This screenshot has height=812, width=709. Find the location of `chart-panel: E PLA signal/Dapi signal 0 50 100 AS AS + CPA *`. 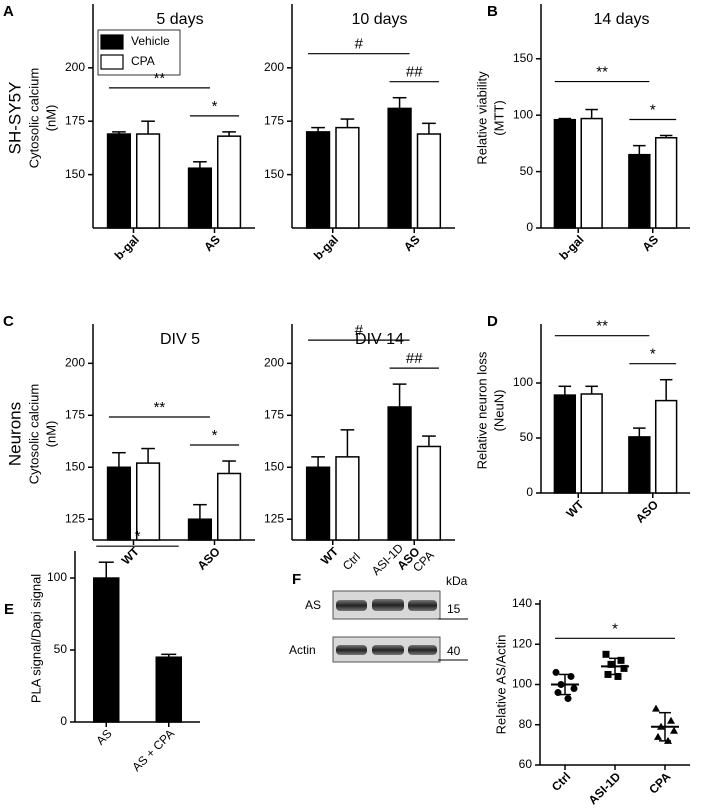

chart-panel: E PLA signal/Dapi signal 0 50 100 AS AS + CPA * is located at coordinates (102, 651).